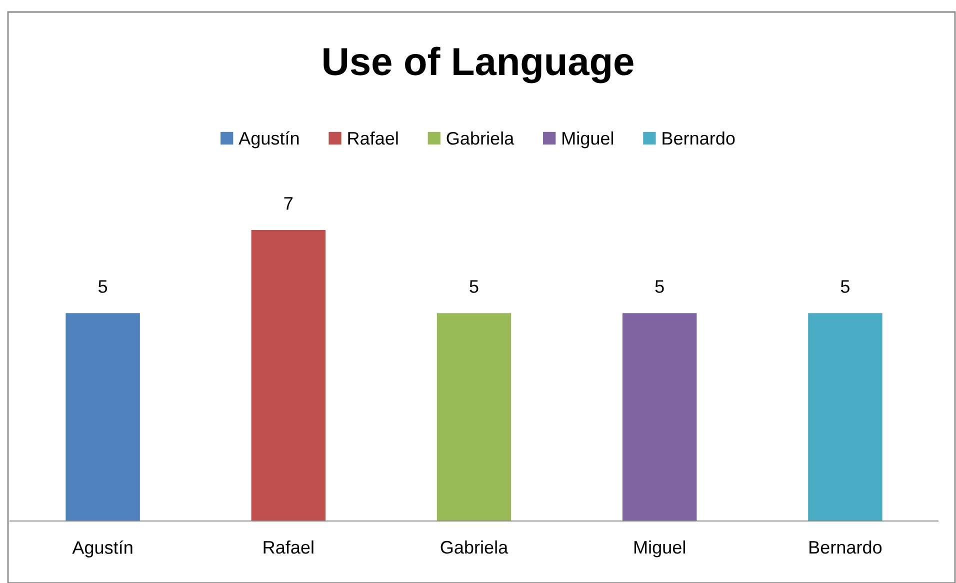  I want to click on x-tick-label: Rafael, so click(289, 547).